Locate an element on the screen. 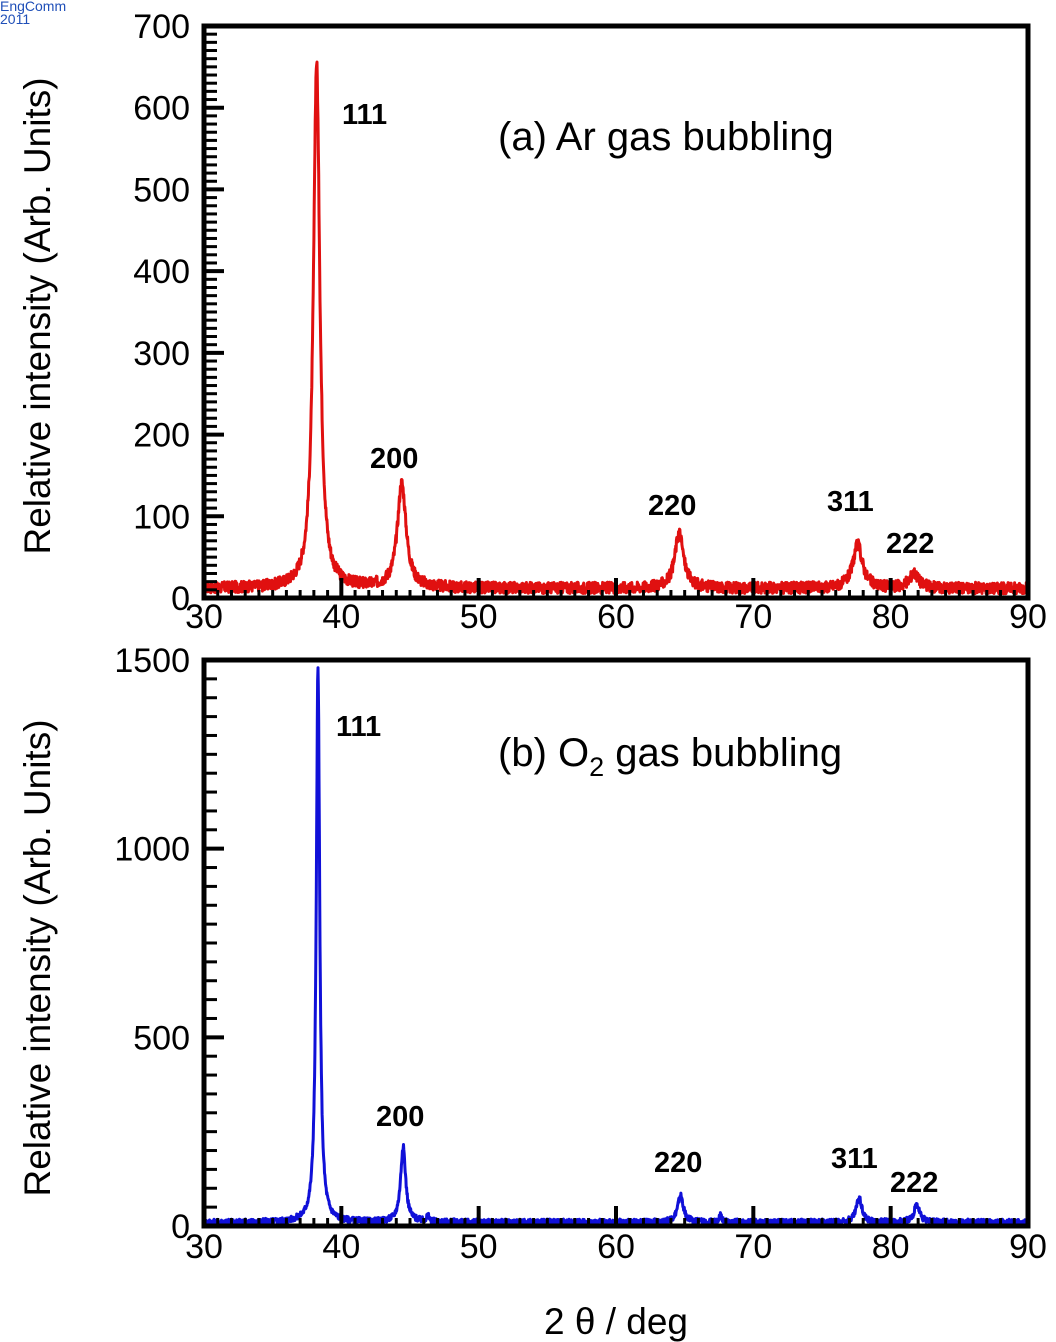  panel-b-x-tick-label: 60 is located at coordinates (616, 1247).